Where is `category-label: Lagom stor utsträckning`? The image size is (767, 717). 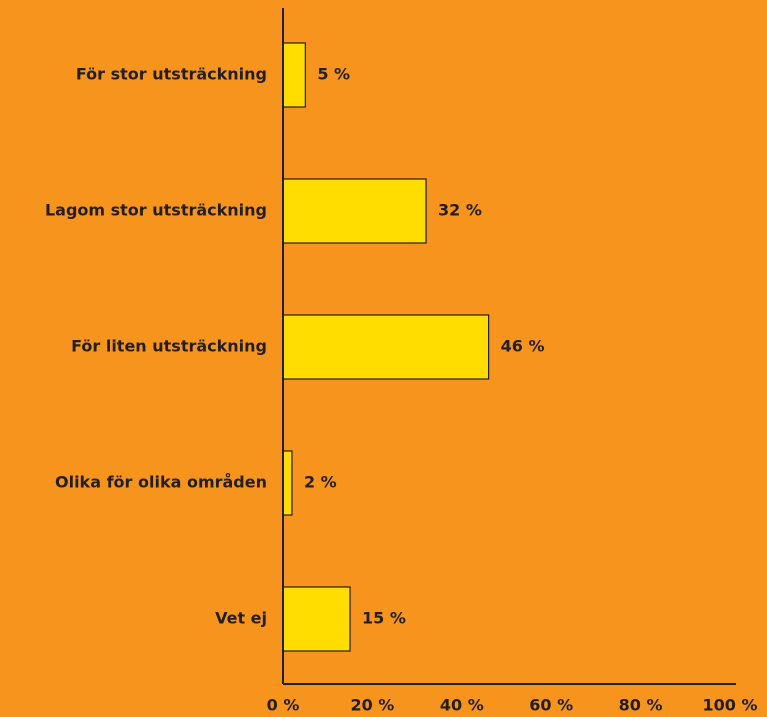 category-label: Lagom stor utsträckning is located at coordinates (156, 210).